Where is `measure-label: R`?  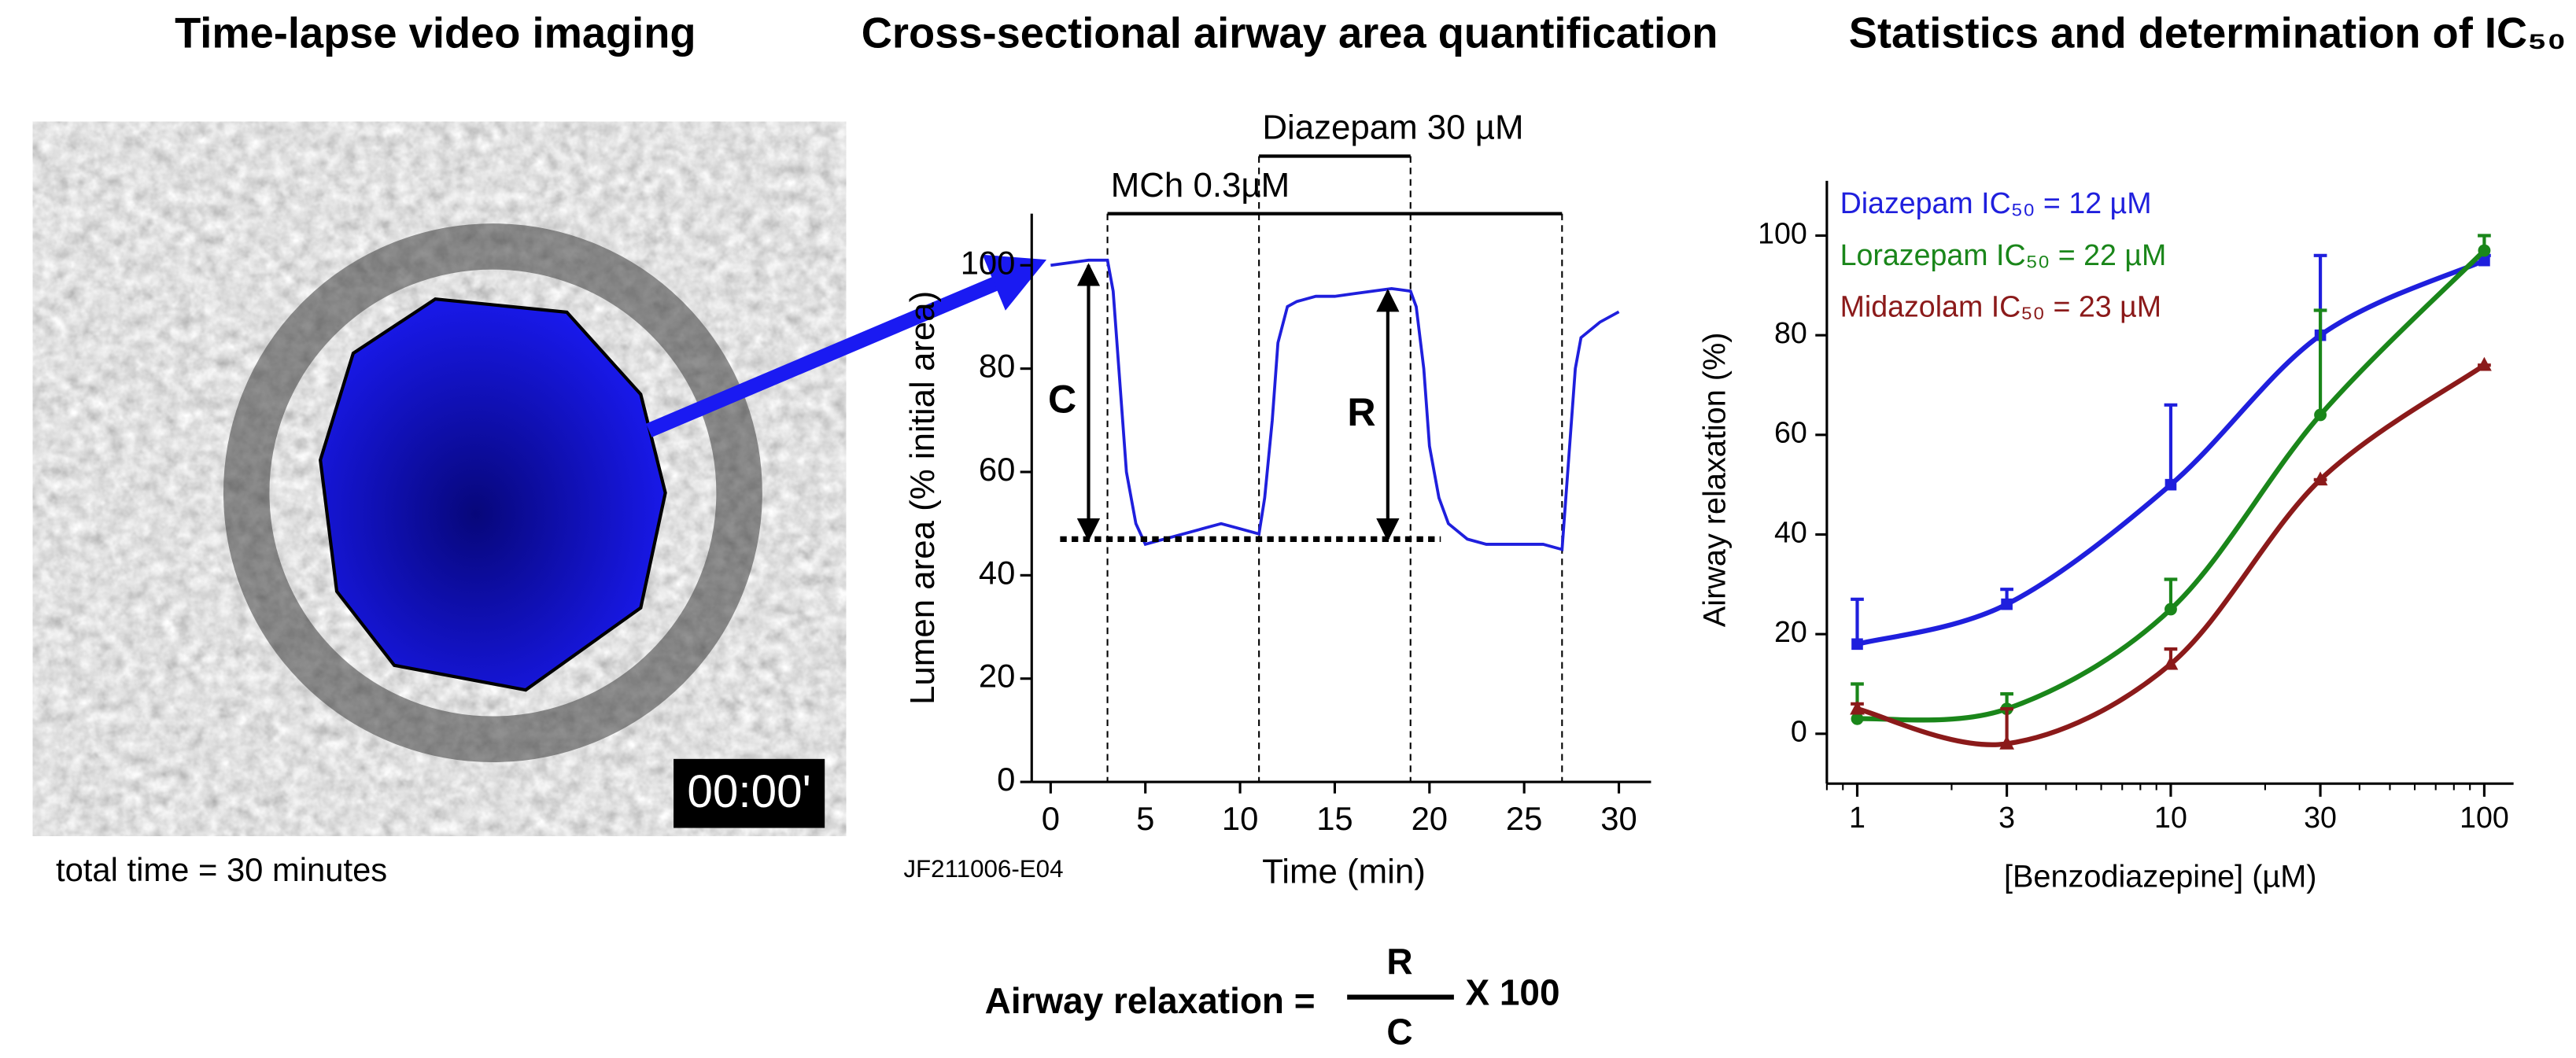
measure-label: R is located at coordinates (1361, 412).